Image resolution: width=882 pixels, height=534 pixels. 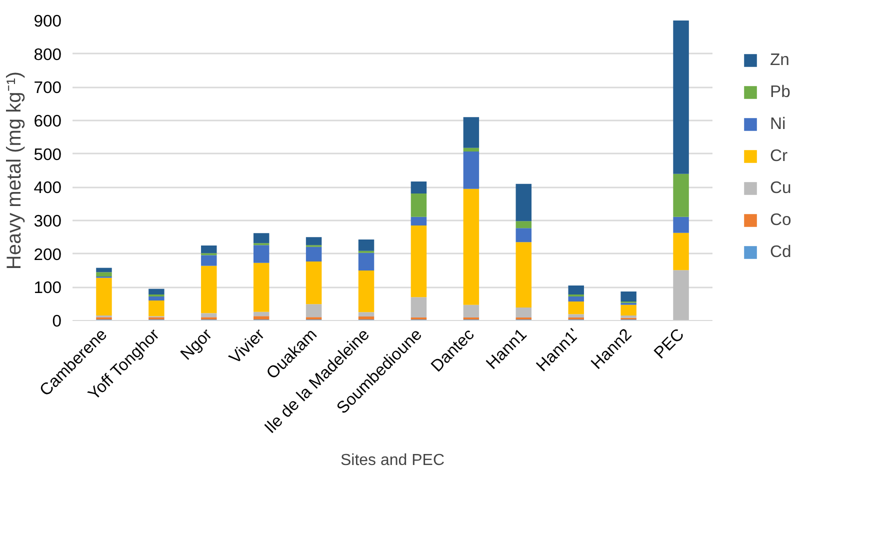 What do you see at coordinates (781, 252) in the screenshot?
I see `legend-label: Cd` at bounding box center [781, 252].